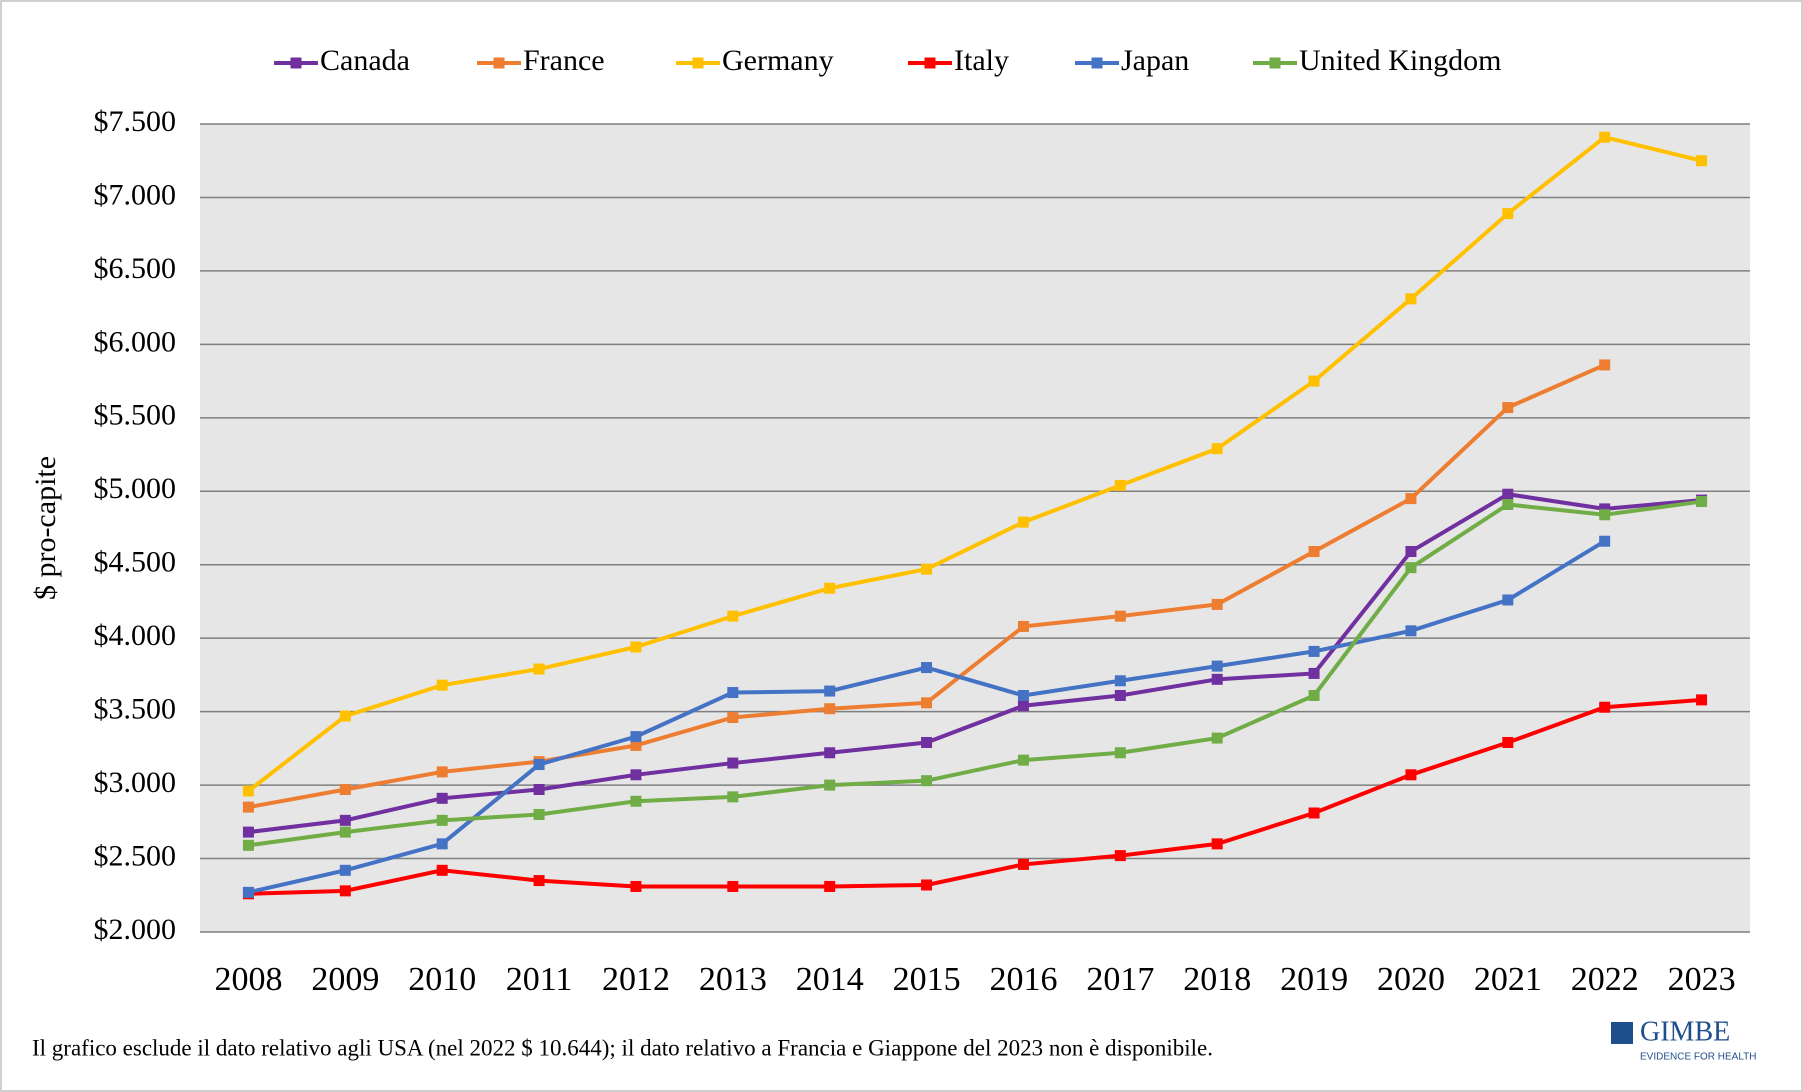 The height and width of the screenshot is (1092, 1803). Describe the element at coordinates (248, 979) in the screenshot. I see `x-tick-label: 2008` at that location.